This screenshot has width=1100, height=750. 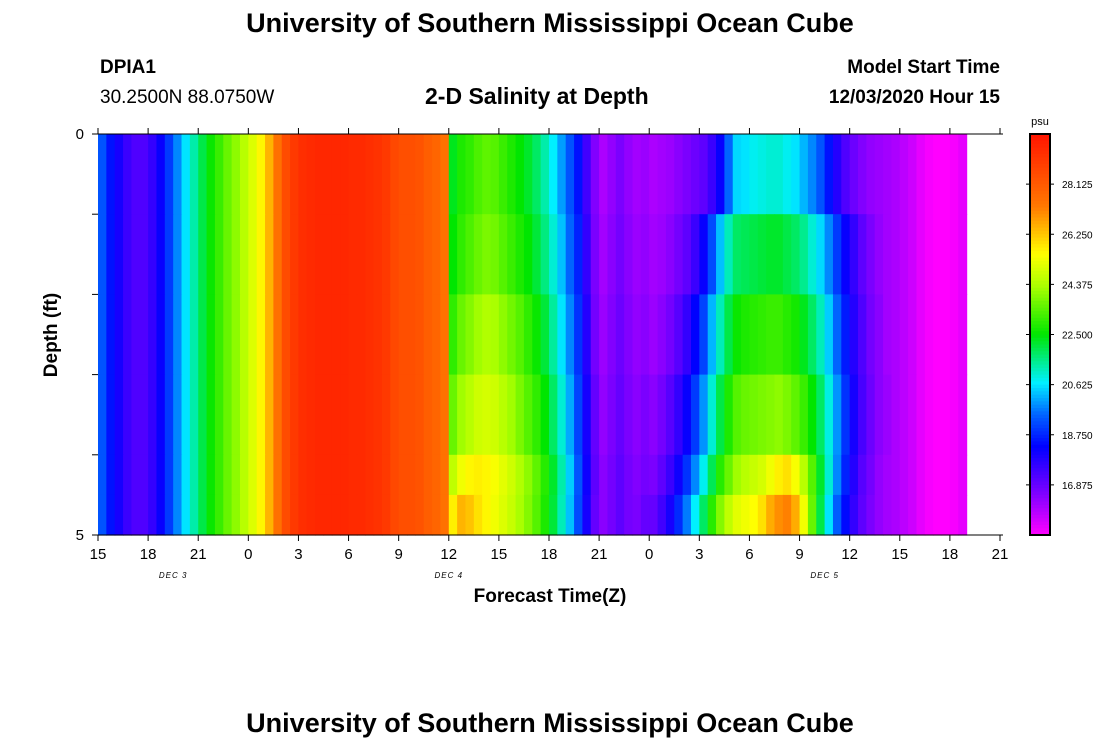 I want to click on colorbar-tick-label: 20.625, so click(x=1077, y=386).